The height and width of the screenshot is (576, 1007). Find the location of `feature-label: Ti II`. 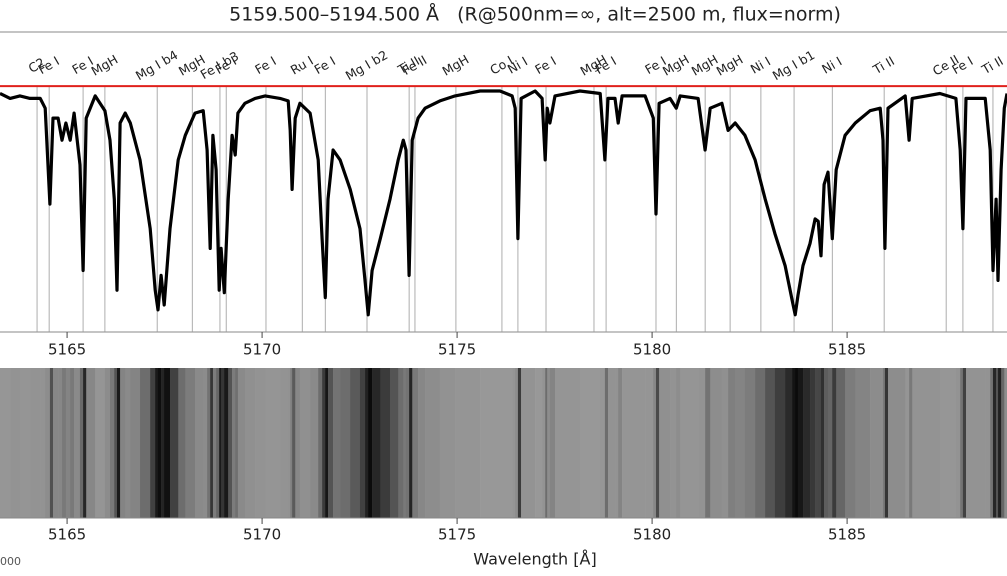

feature-label: Ti II is located at coordinates (882, 65).